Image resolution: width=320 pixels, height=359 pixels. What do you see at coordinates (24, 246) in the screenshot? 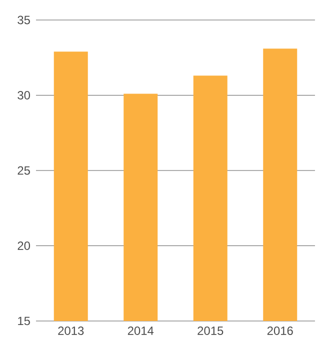
I see `y-tick-label: 20` at bounding box center [24, 246].